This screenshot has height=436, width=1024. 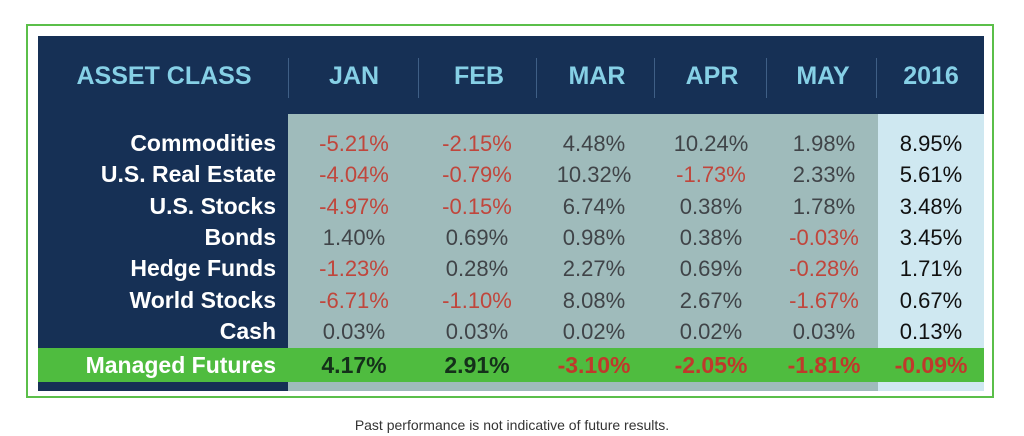 What do you see at coordinates (824, 237) in the screenshot?
I see `value-cell: -0.03%` at bounding box center [824, 237].